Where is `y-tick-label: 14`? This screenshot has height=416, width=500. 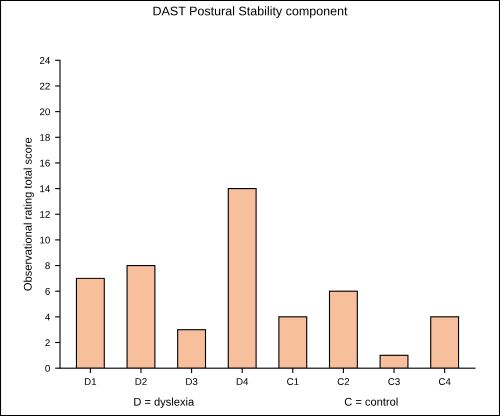 y-tick-label: 14 is located at coordinates (45, 188).